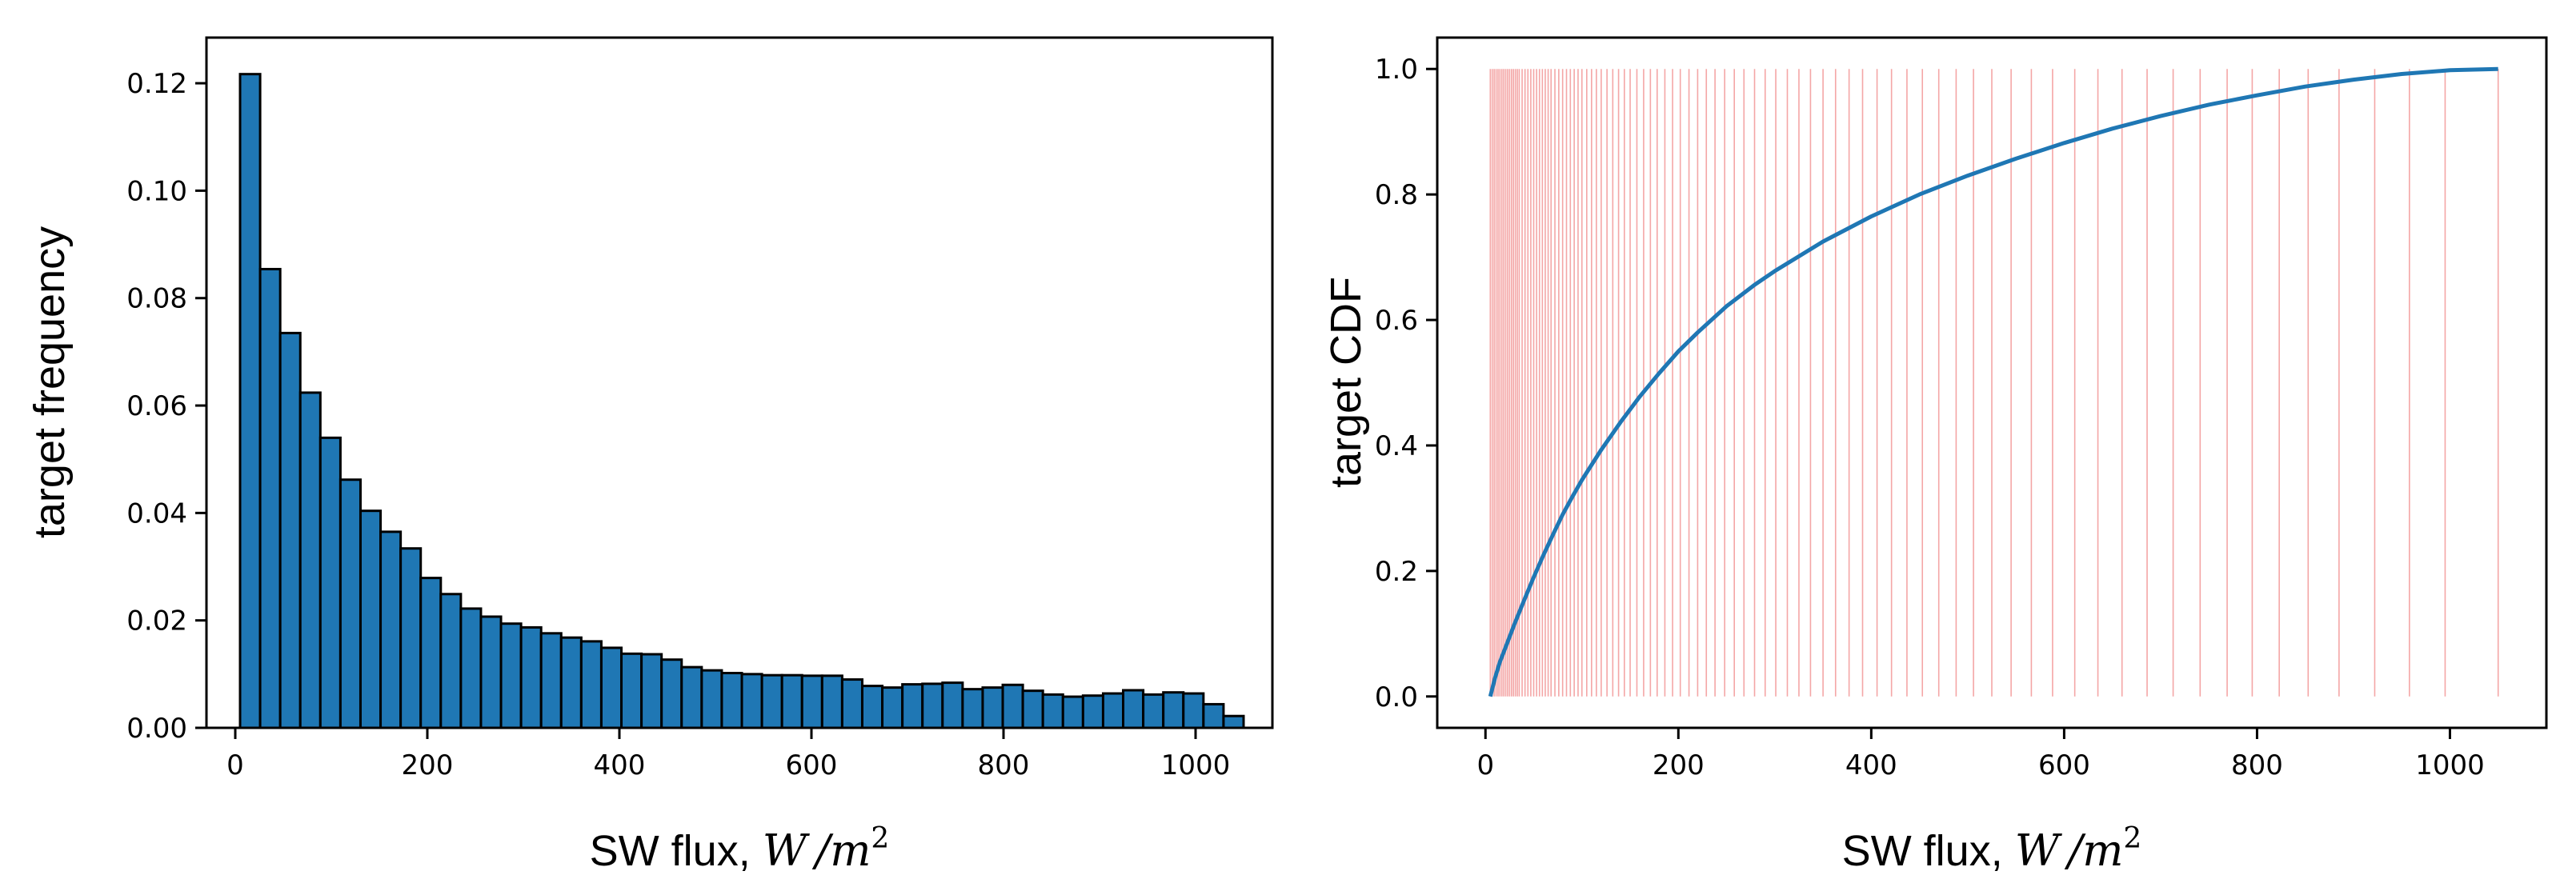 This screenshot has height=895, width=2576. What do you see at coordinates (728, 754) in the screenshot?
I see `histogram-x-ticks: 0 200 400 600 800 1000` at bounding box center [728, 754].